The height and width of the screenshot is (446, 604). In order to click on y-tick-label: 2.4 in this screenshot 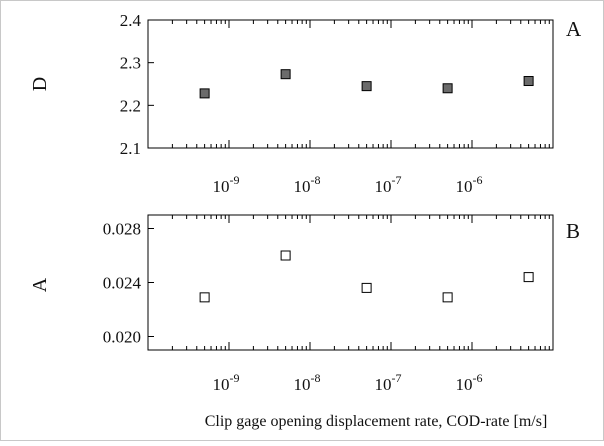, I will do `click(131, 20)`.